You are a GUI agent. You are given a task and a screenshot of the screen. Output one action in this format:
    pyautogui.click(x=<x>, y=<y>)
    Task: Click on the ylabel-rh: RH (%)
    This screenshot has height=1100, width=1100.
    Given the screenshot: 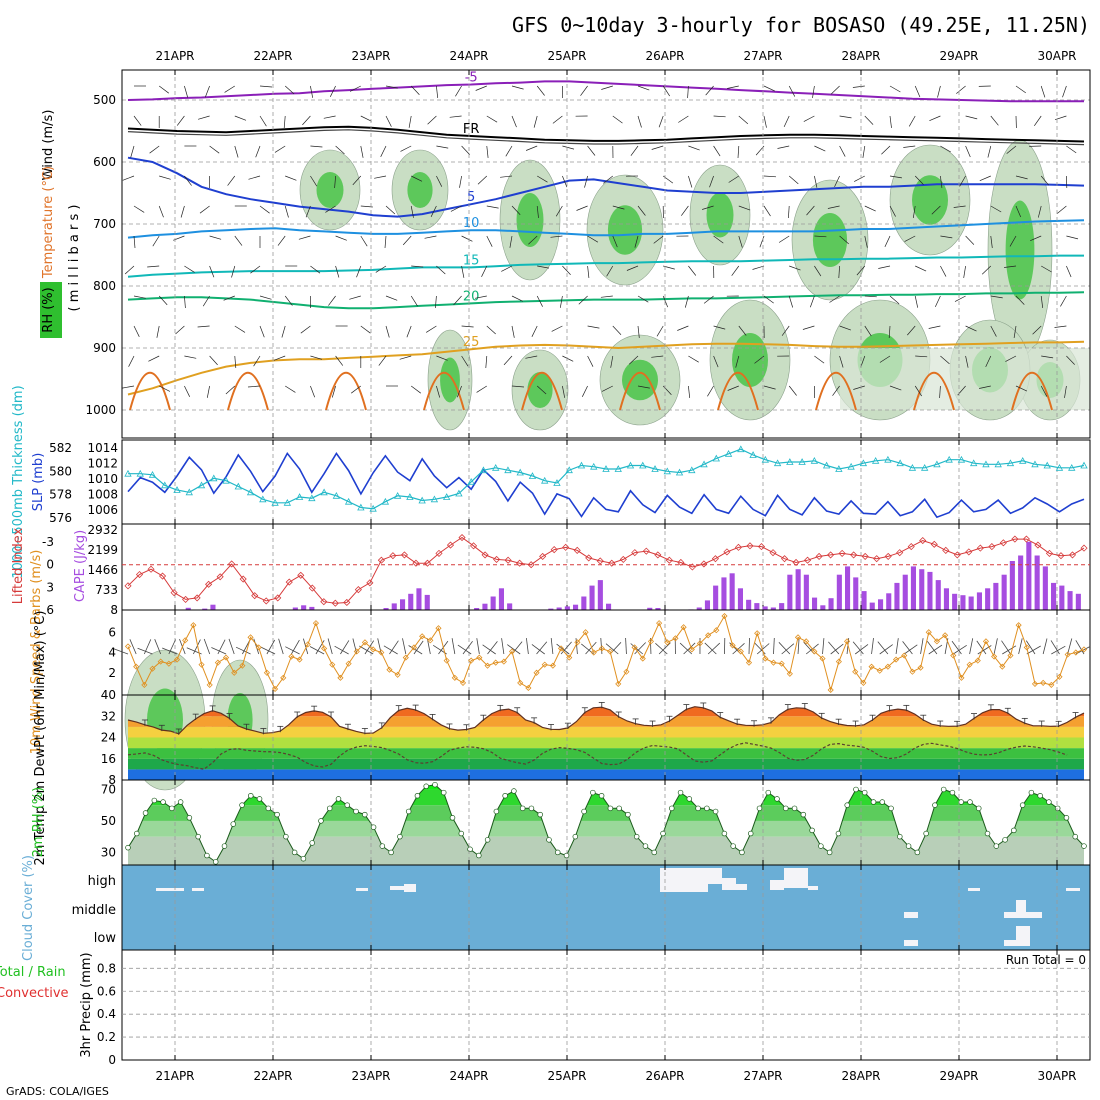 What is the action you would take?
    pyautogui.click(x=48, y=309)
    